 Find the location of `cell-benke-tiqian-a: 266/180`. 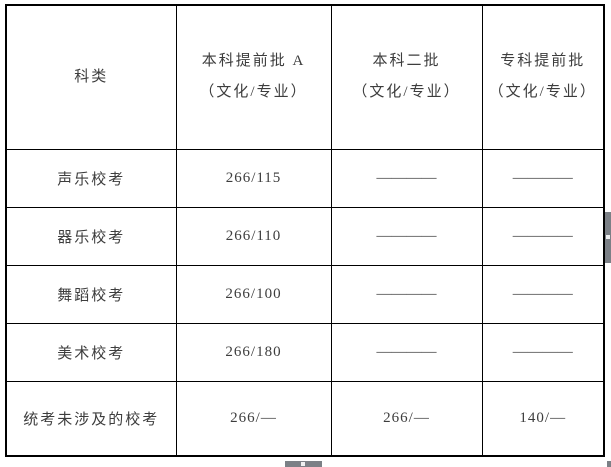

cell-benke-tiqian-a: 266/180 is located at coordinates (253, 352).